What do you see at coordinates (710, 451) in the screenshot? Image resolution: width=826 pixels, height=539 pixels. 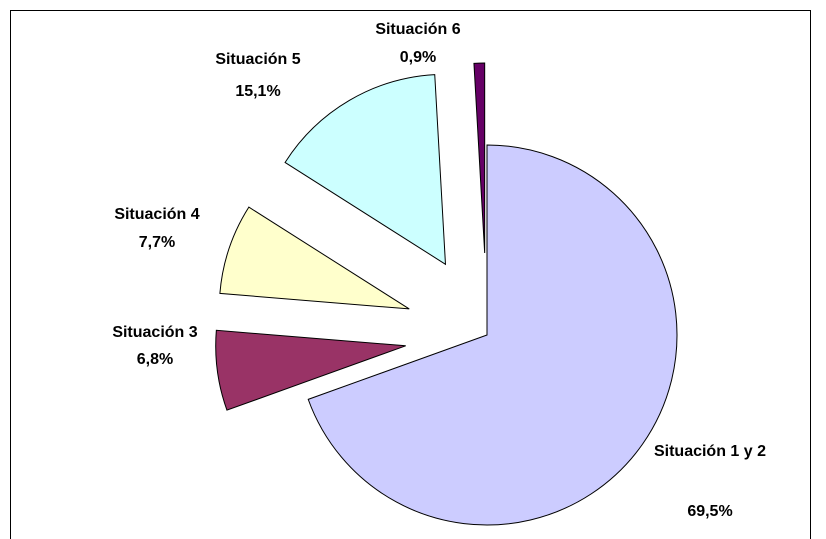 I see `slice-label: Situación 1 y 2` at bounding box center [710, 451].